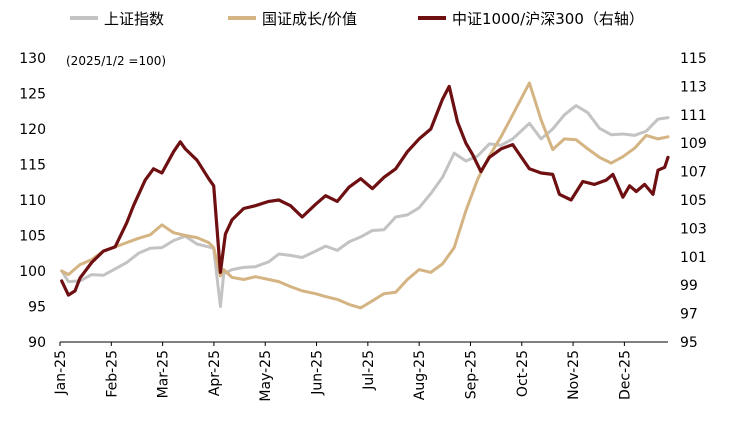 The width and height of the screenshot is (730, 434). Describe the element at coordinates (693, 87) in the screenshot. I see `y-right-tick-label: 113` at that location.